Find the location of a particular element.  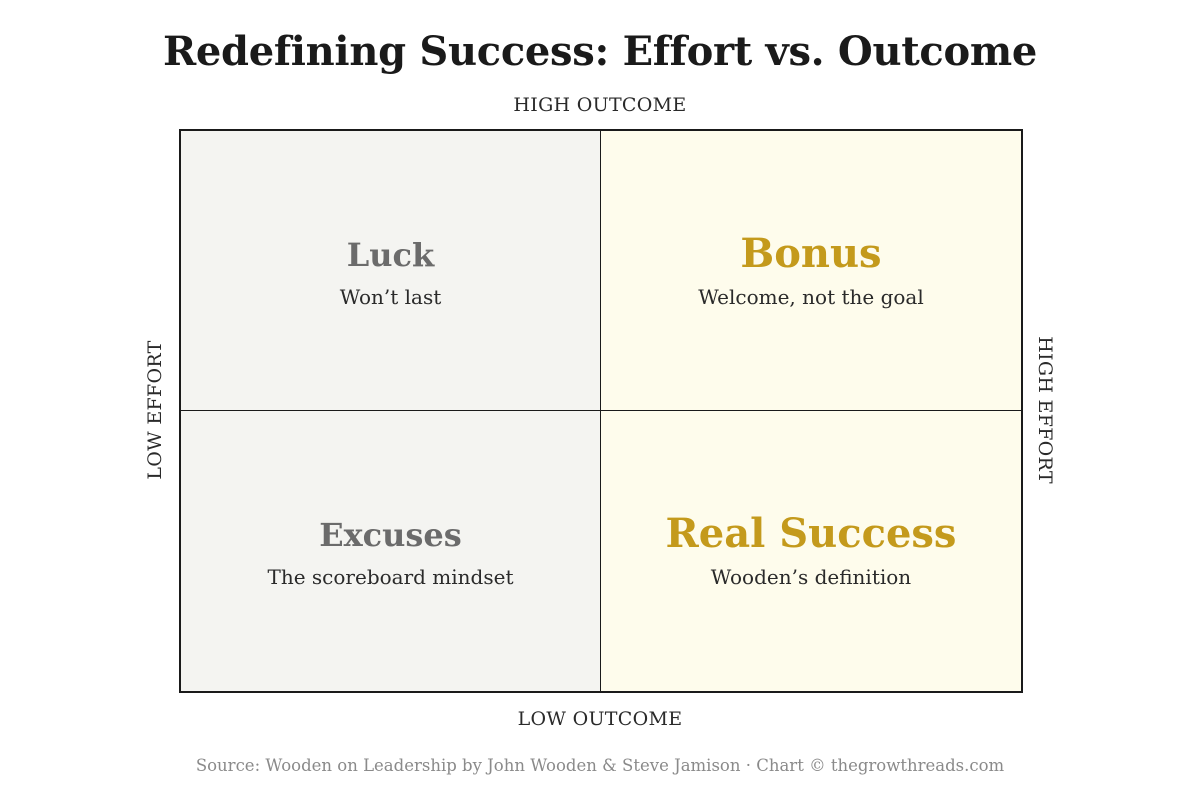

quadrant-luck: Luck Won’t last is located at coordinates (391, 271).